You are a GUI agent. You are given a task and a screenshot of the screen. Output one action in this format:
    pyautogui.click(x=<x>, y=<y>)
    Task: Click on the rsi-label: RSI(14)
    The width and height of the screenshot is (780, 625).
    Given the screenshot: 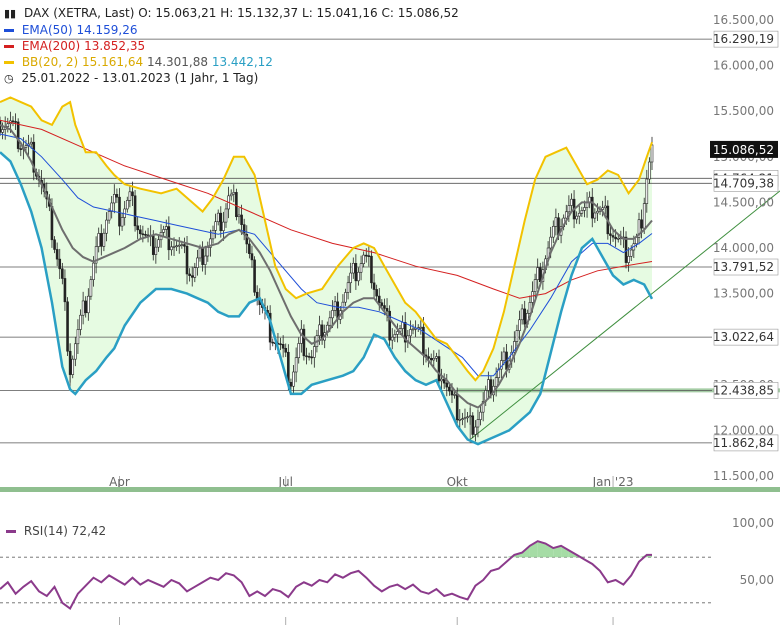 What is the action you would take?
    pyautogui.click(x=45, y=531)
    